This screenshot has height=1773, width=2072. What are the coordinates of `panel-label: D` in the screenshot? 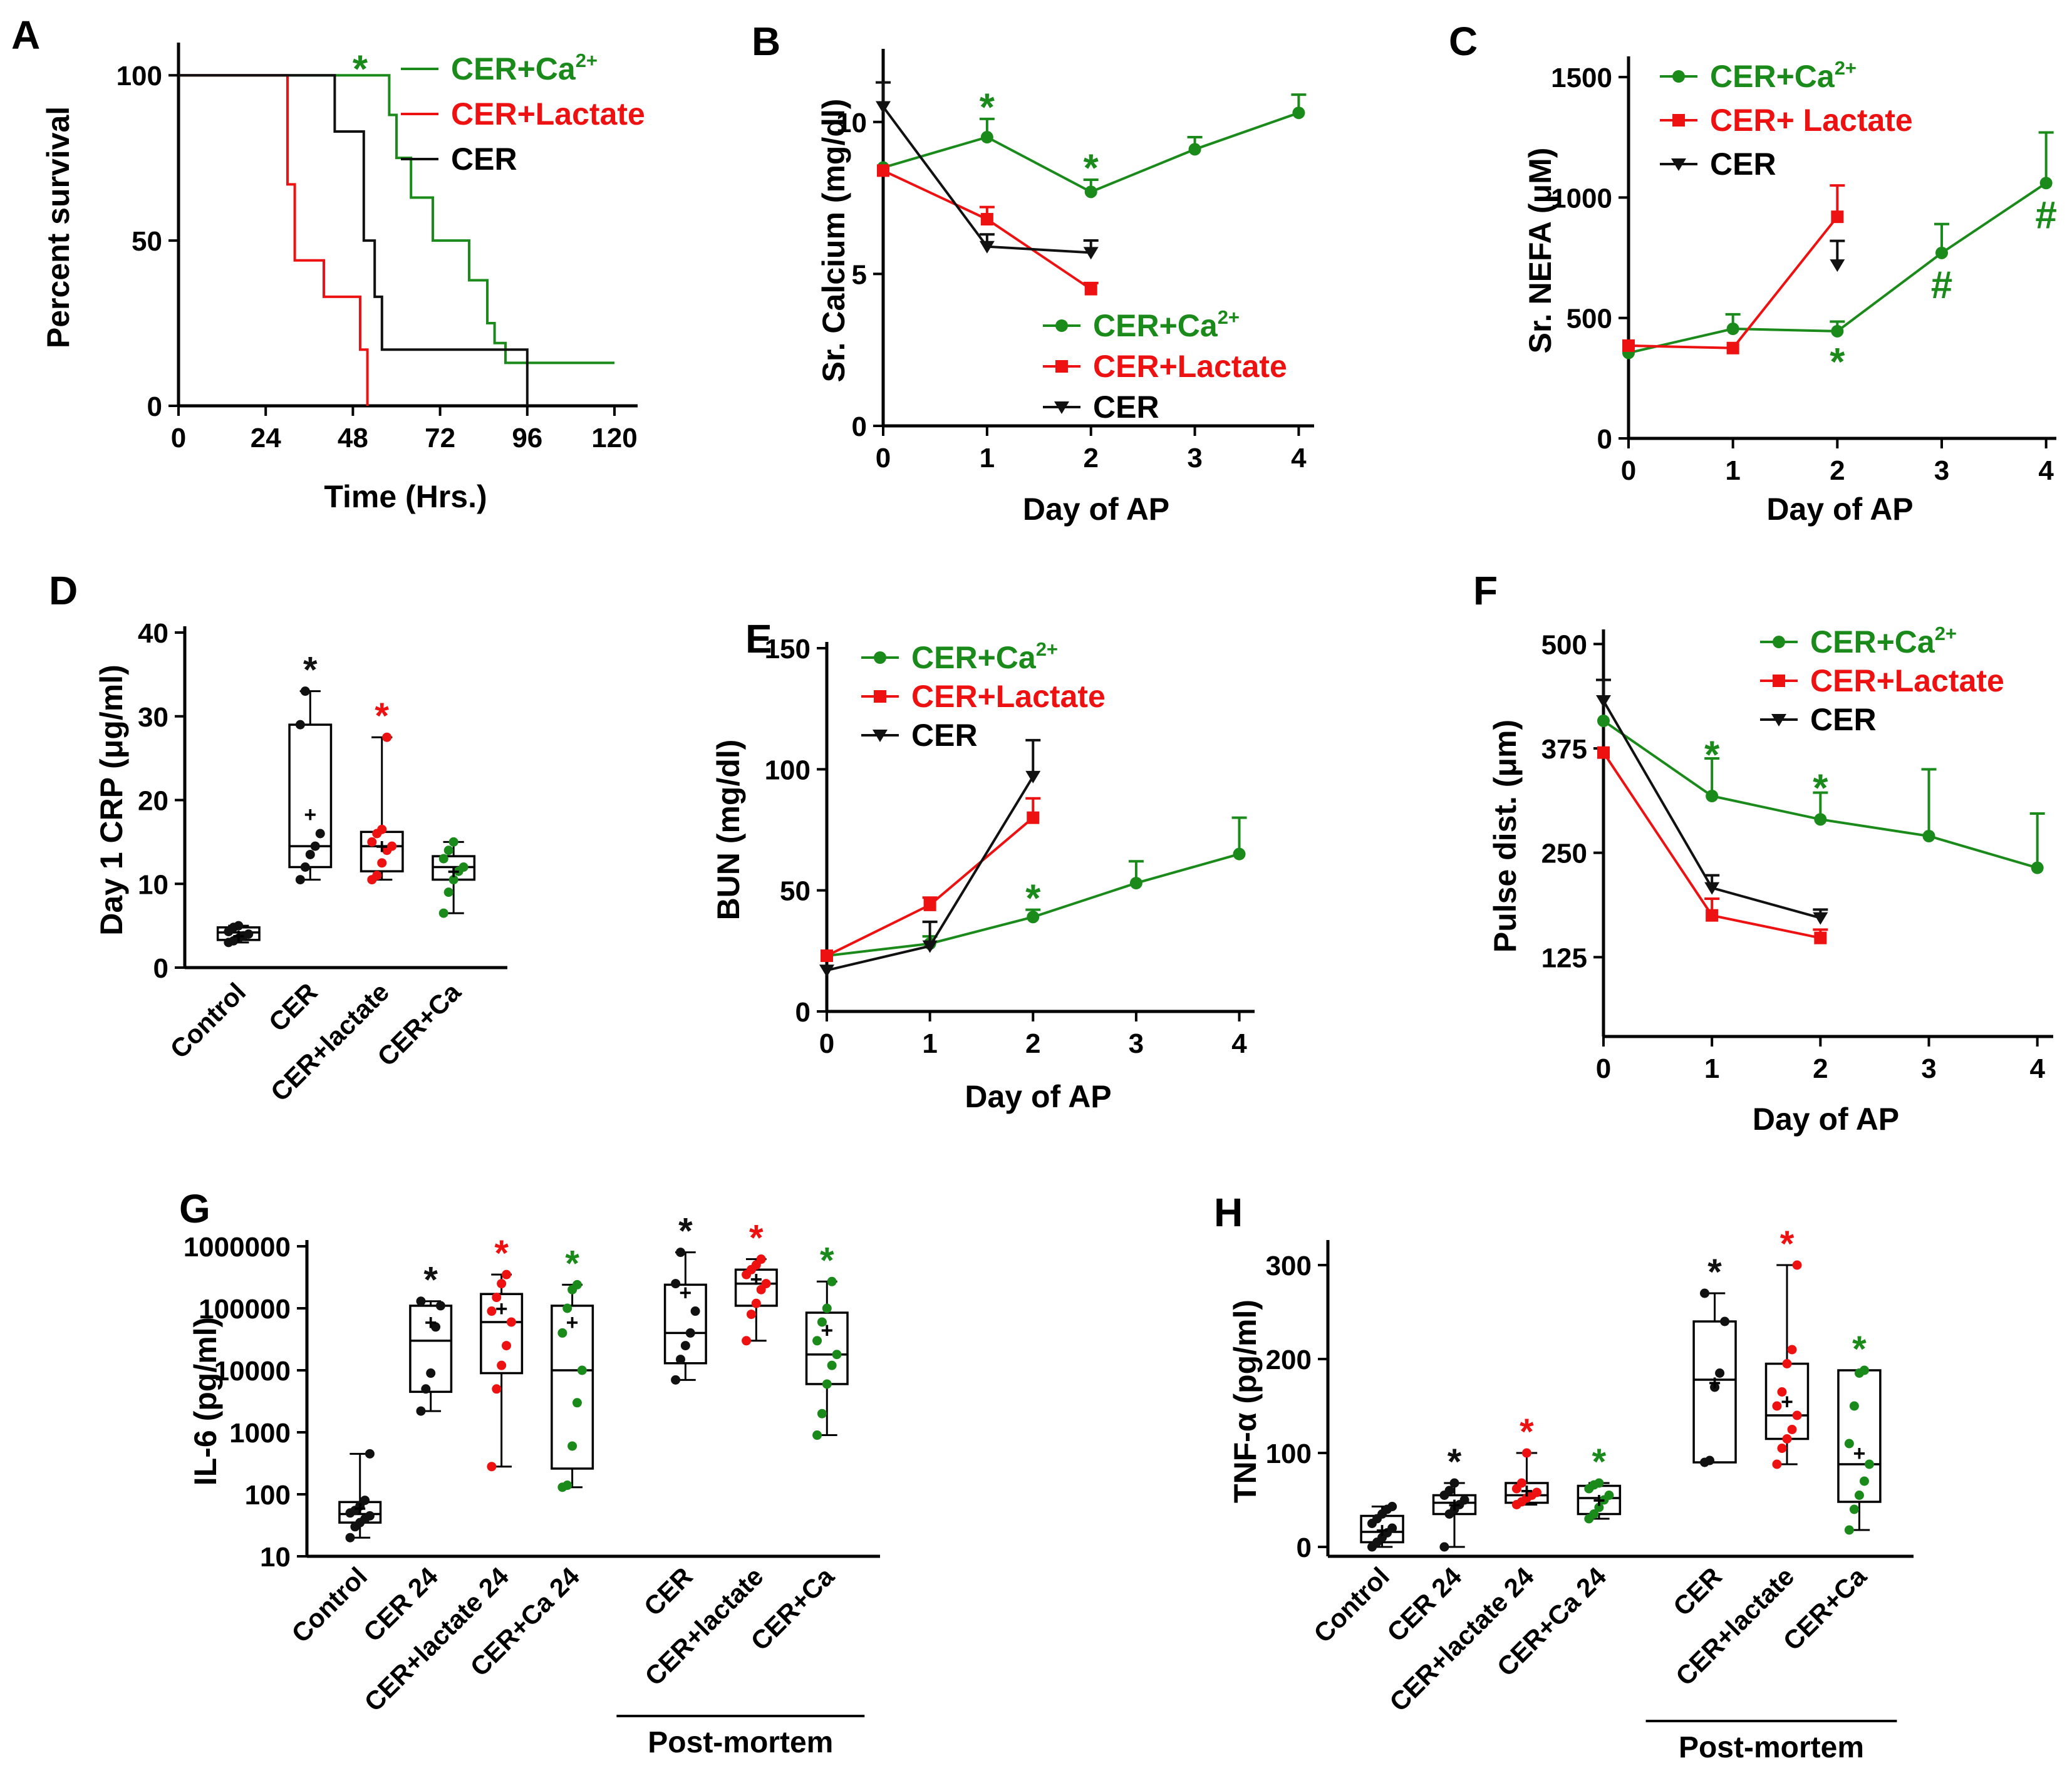 It's located at (64, 590).